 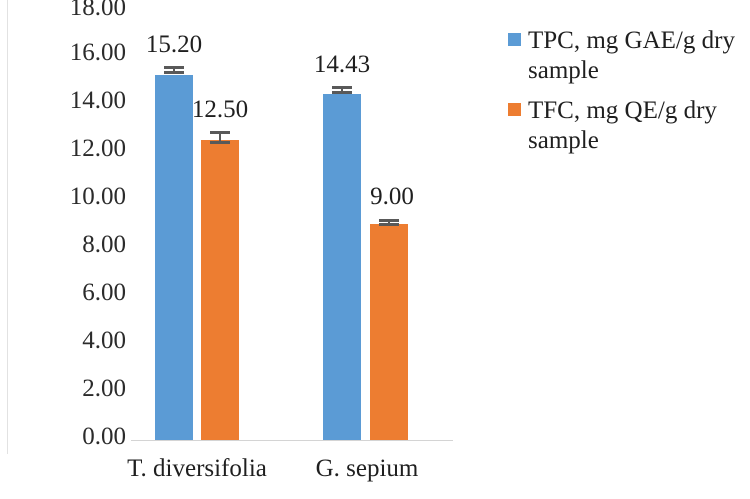 What do you see at coordinates (342, 267) in the screenshot?
I see `bar-tpc-g-sepium` at bounding box center [342, 267].